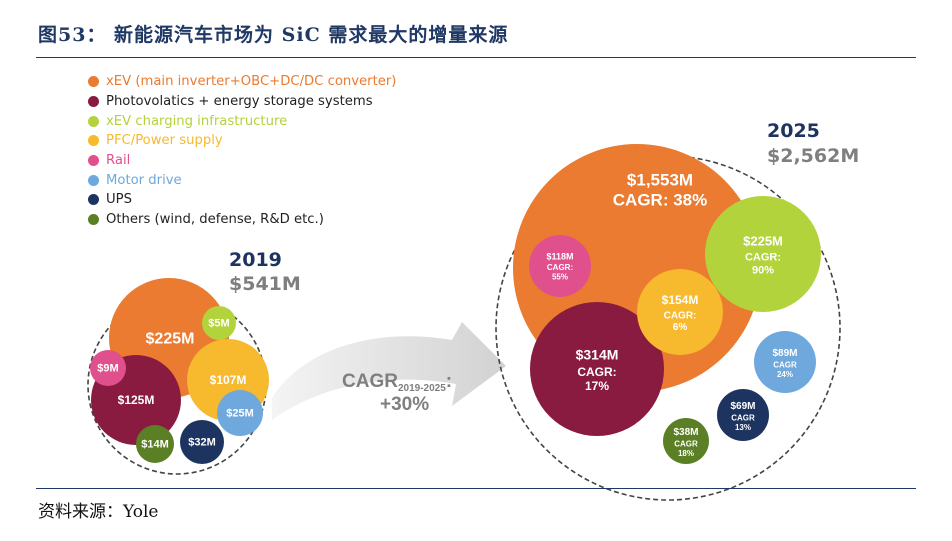 This screenshot has width=952, height=541. I want to click on bubble-2025-photovolatics-energy-sto, so click(597, 369).